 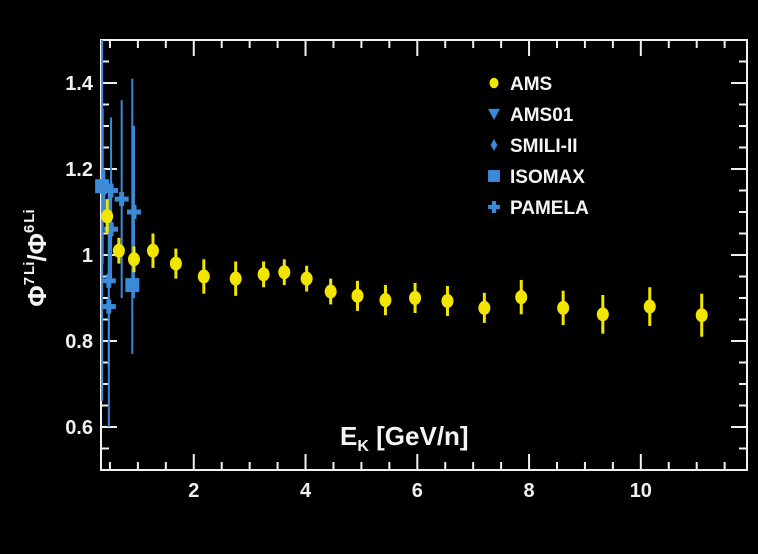 What do you see at coordinates (528, 491) in the screenshot?
I see `x-tick-label: 8` at bounding box center [528, 491].